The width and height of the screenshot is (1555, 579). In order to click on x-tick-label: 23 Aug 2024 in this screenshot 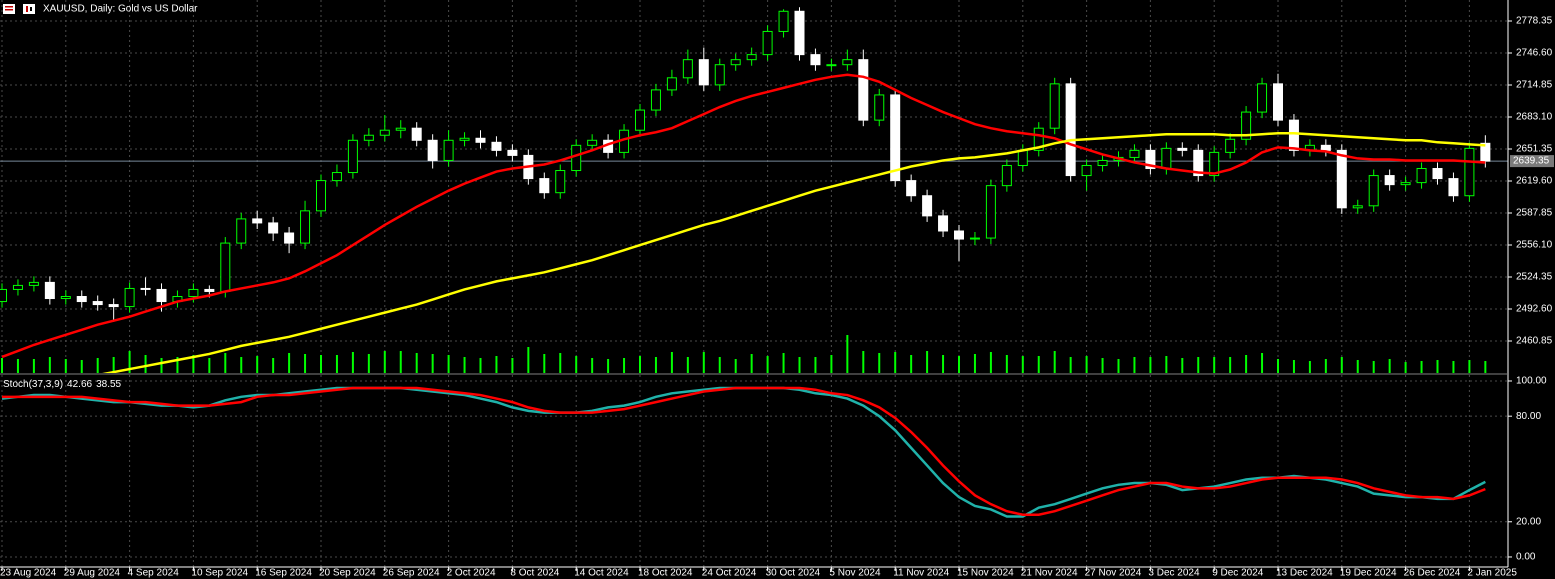, I will do `click(28, 573)`.